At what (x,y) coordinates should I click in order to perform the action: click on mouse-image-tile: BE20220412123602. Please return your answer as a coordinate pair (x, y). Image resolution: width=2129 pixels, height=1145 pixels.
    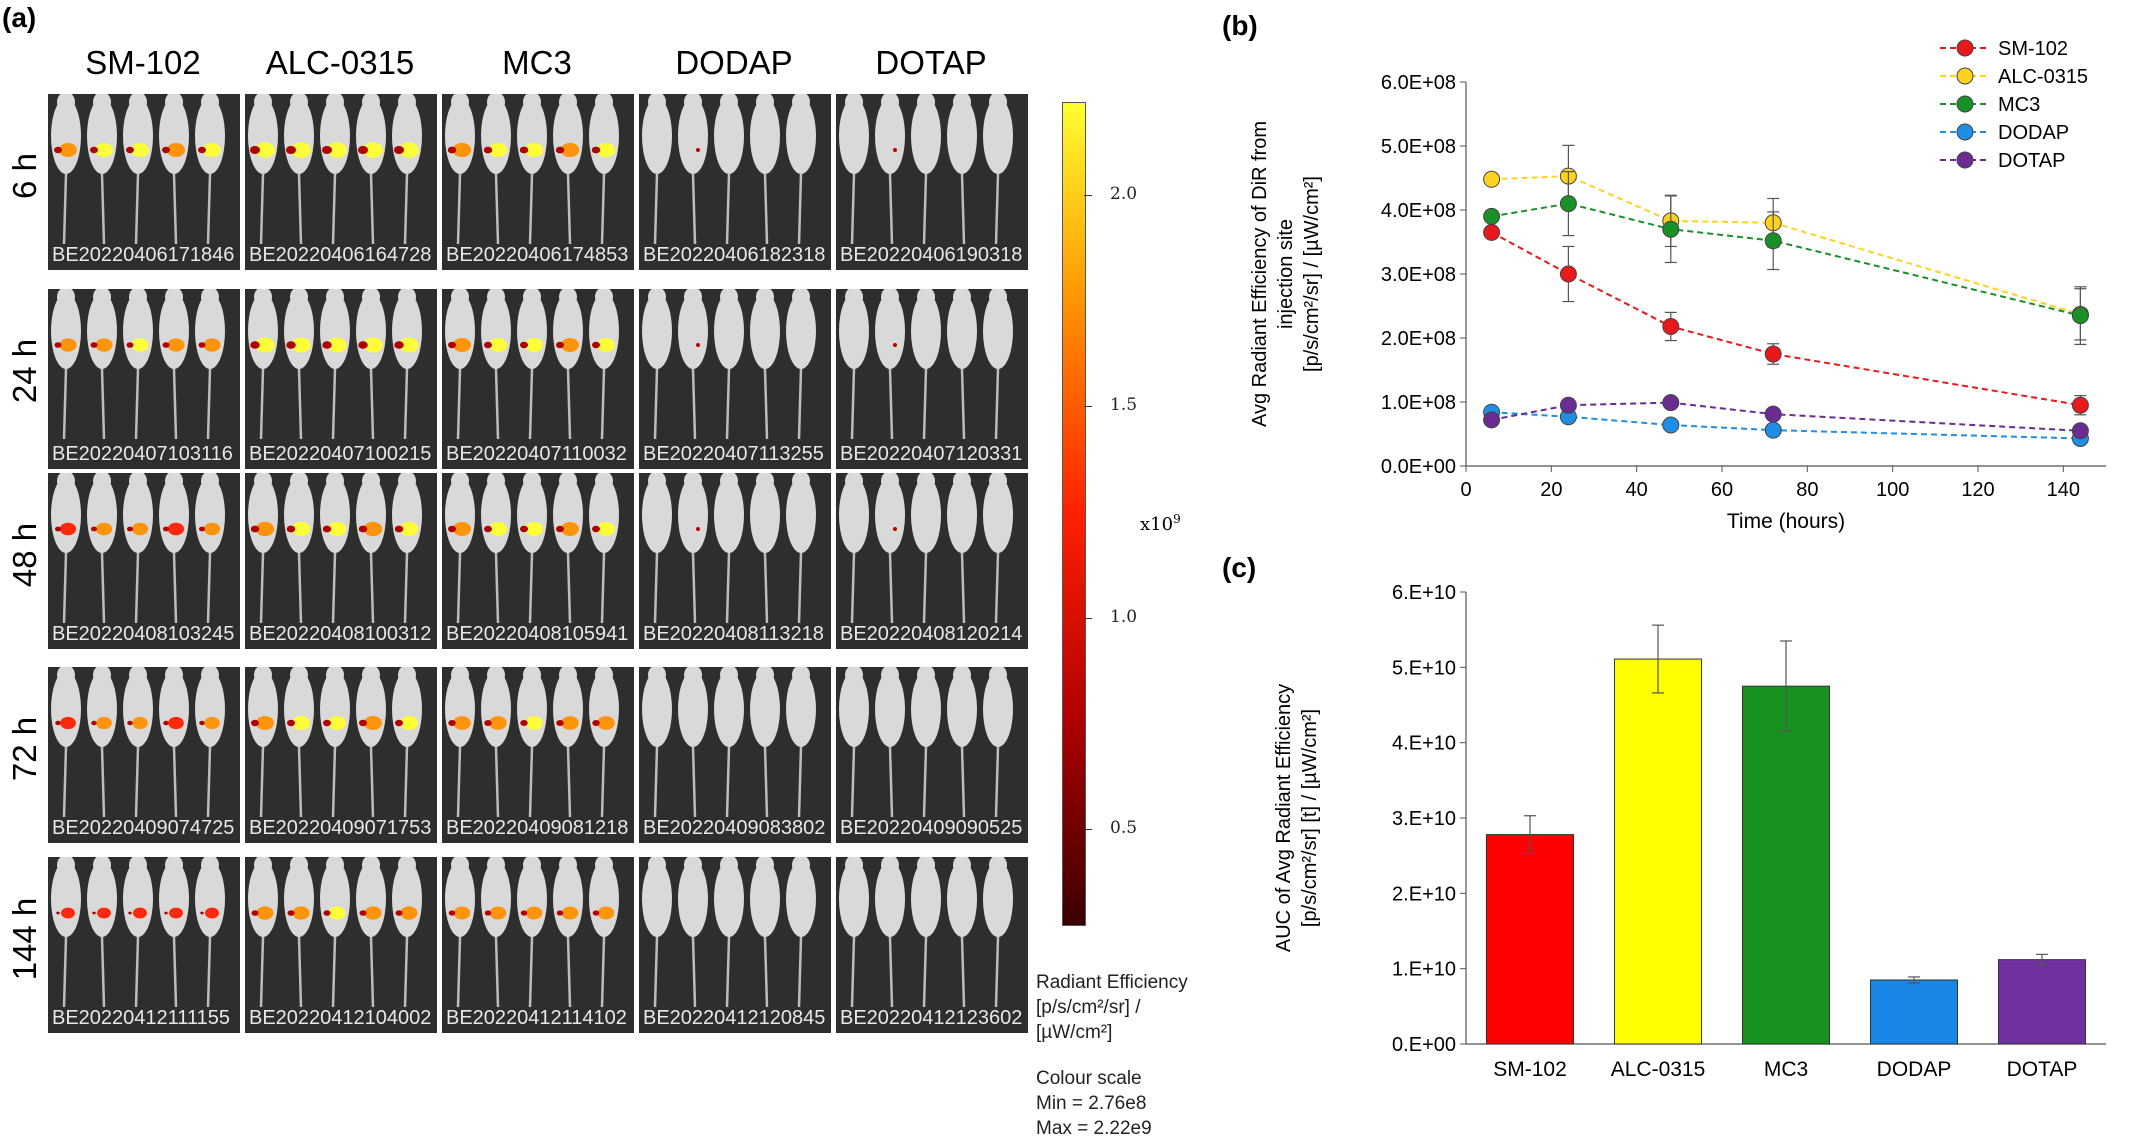
    Looking at the image, I should click on (932, 945).